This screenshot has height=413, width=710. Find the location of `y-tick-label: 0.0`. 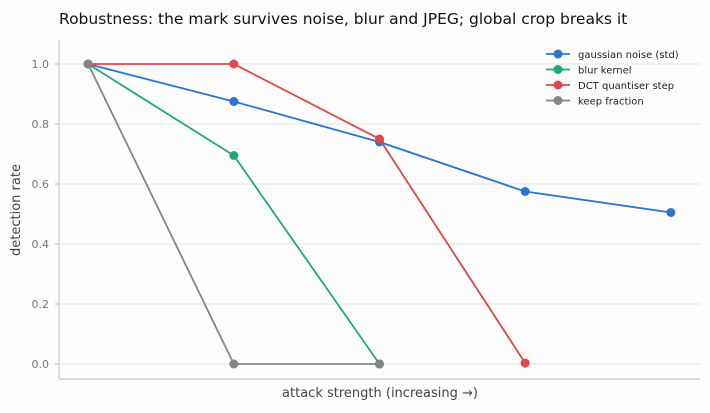

y-tick-label: 0.0 is located at coordinates (41, 364).